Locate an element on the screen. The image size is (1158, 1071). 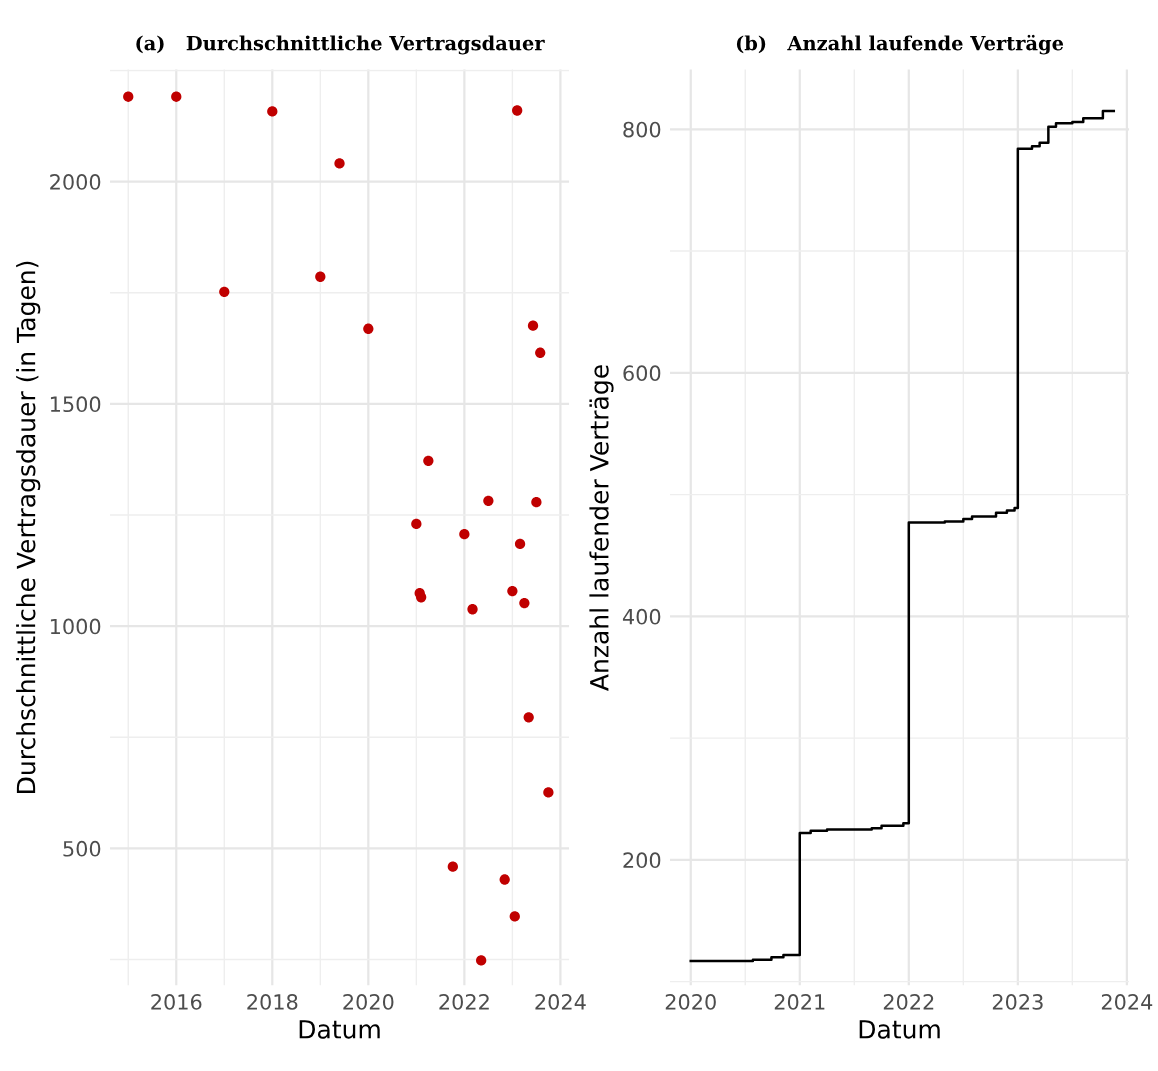
y-axis-title: Durchschnittliche Vertragsdauer (in Tagen) is located at coordinates (28, 527).